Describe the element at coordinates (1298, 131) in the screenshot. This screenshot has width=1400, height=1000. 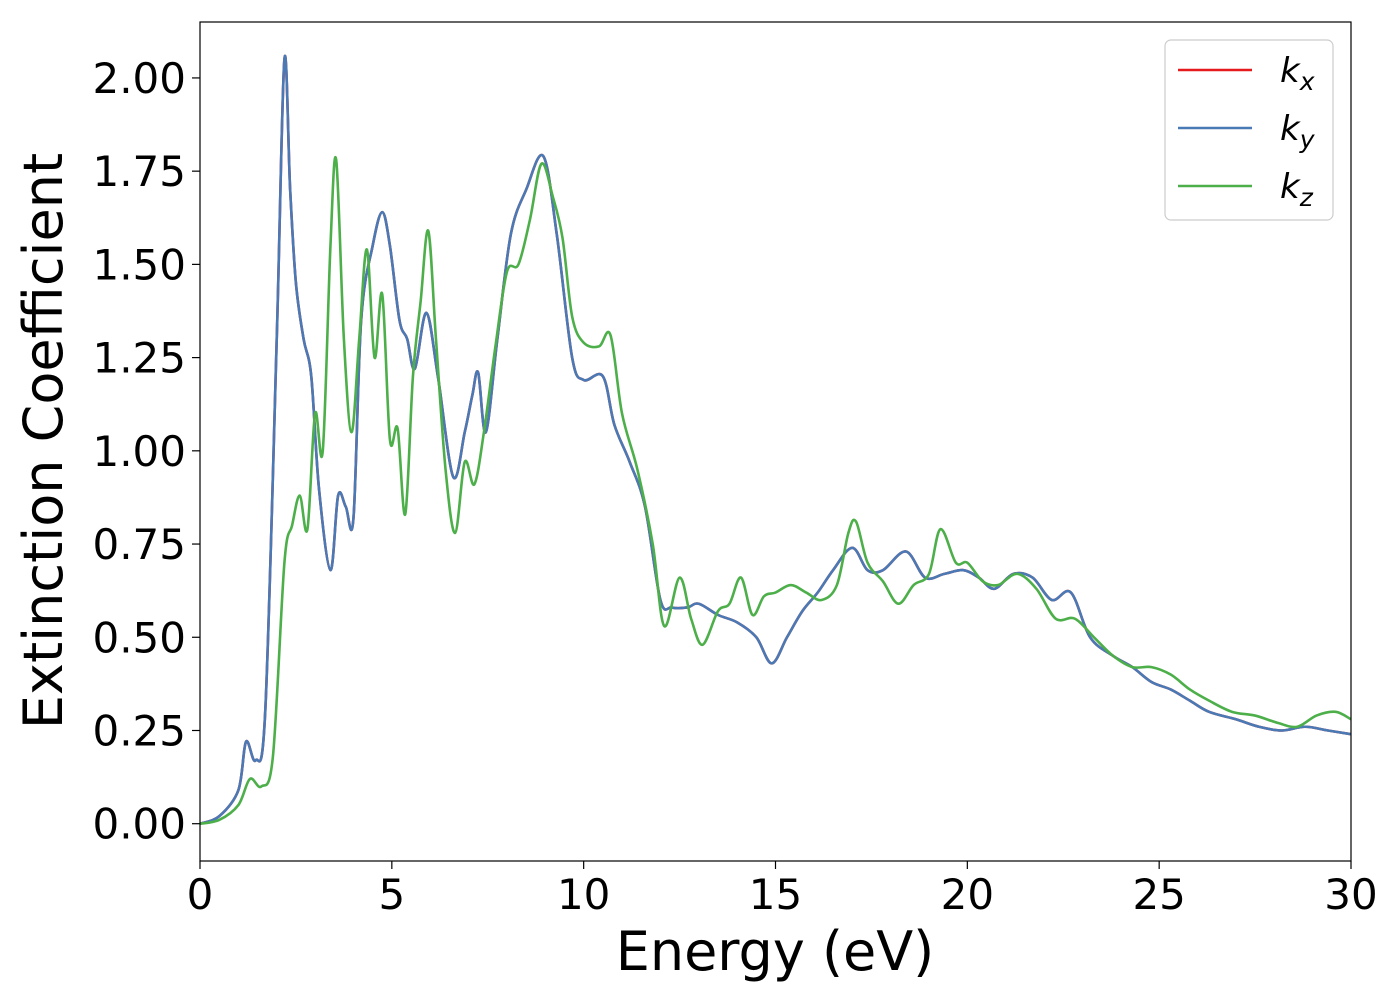
I see `legend-label-ky: ky` at that location.